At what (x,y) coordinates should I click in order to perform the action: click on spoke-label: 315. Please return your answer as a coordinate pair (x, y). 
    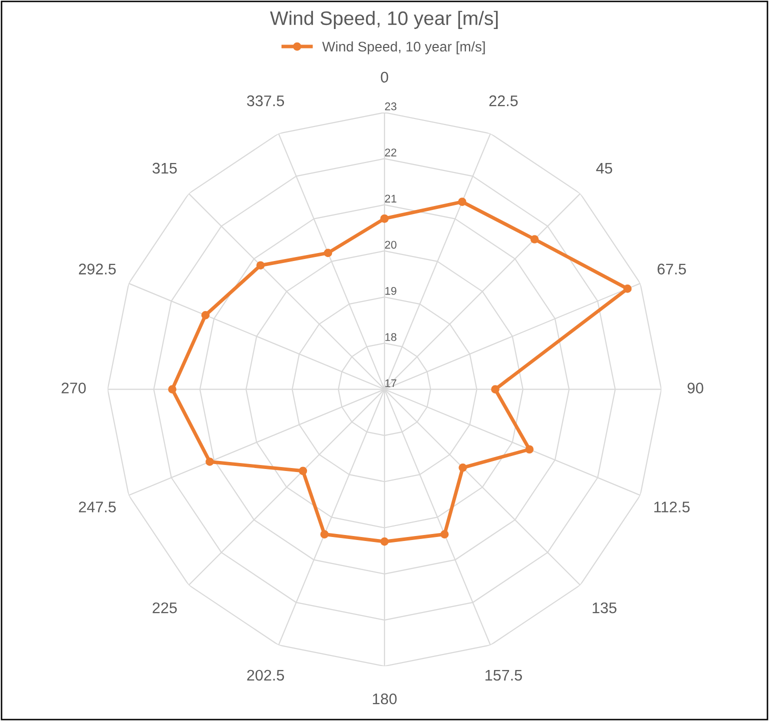
    Looking at the image, I should click on (164, 168).